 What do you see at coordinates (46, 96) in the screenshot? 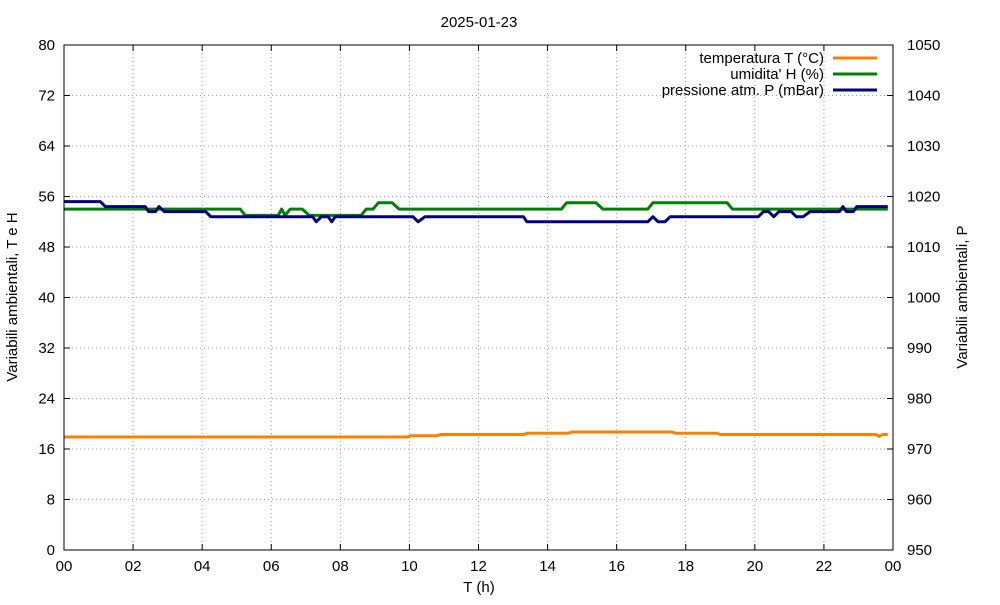
I see `y-tick-label: 72` at bounding box center [46, 96].